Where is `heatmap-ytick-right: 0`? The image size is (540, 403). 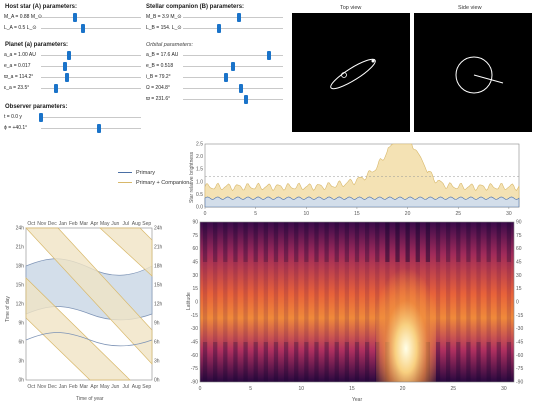 heatmap-ytick-right: 0 is located at coordinates (517, 303).